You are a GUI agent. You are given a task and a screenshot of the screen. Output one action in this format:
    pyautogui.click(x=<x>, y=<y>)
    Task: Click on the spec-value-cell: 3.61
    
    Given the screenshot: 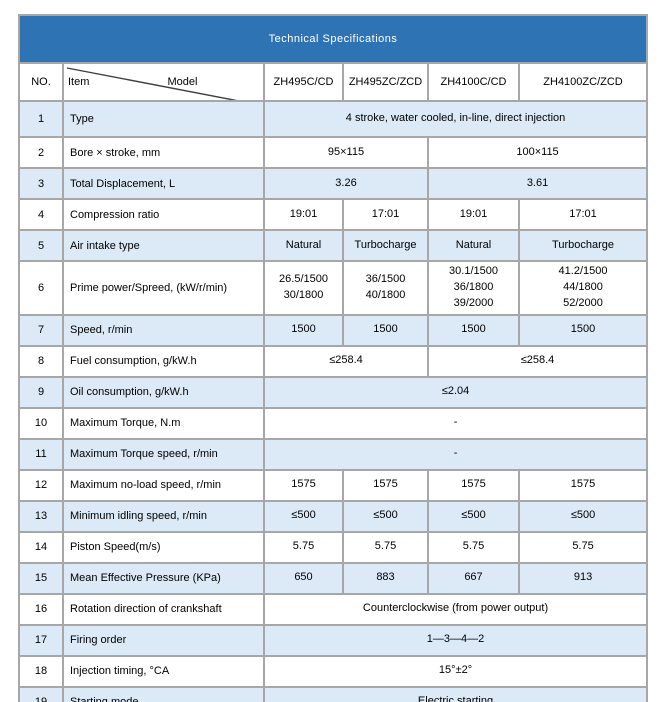 What is the action you would take?
    pyautogui.click(x=537, y=183)
    